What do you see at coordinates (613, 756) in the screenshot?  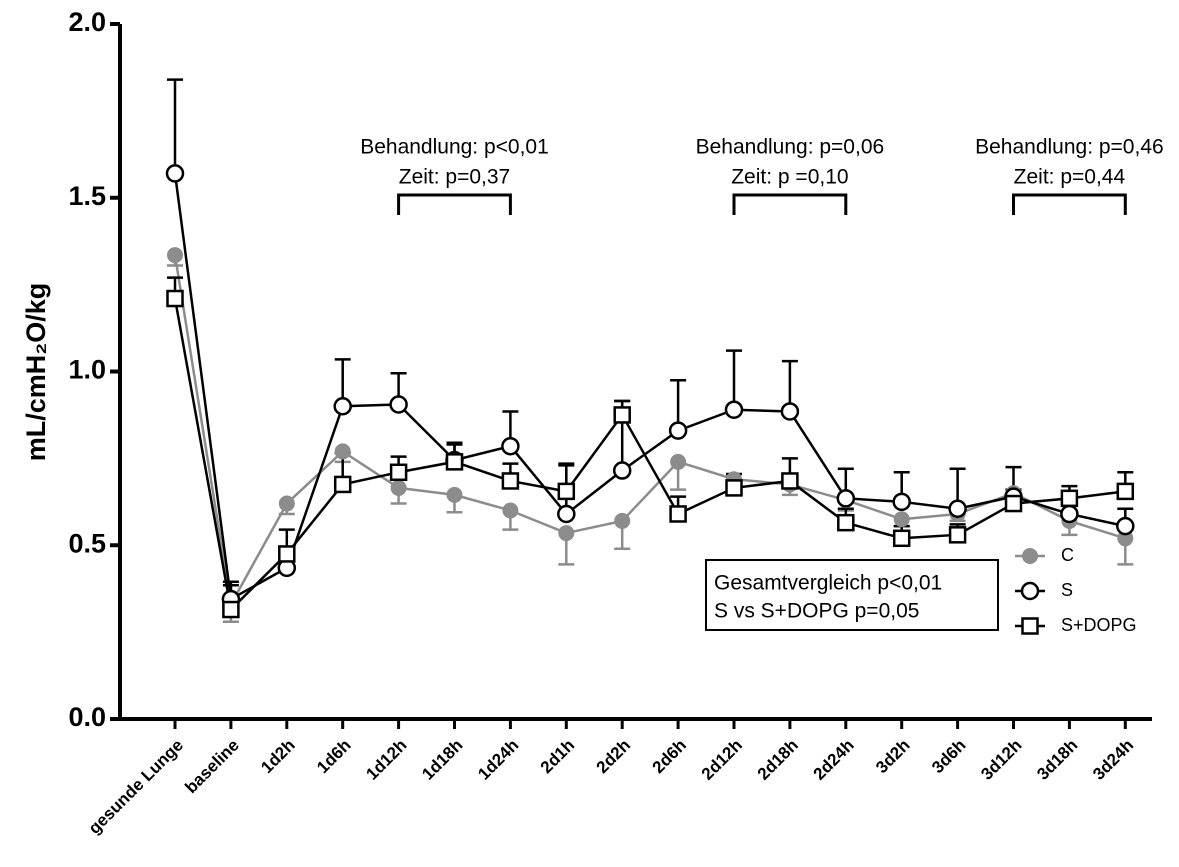 I see `x-tick-label: 2d2h` at bounding box center [613, 756].